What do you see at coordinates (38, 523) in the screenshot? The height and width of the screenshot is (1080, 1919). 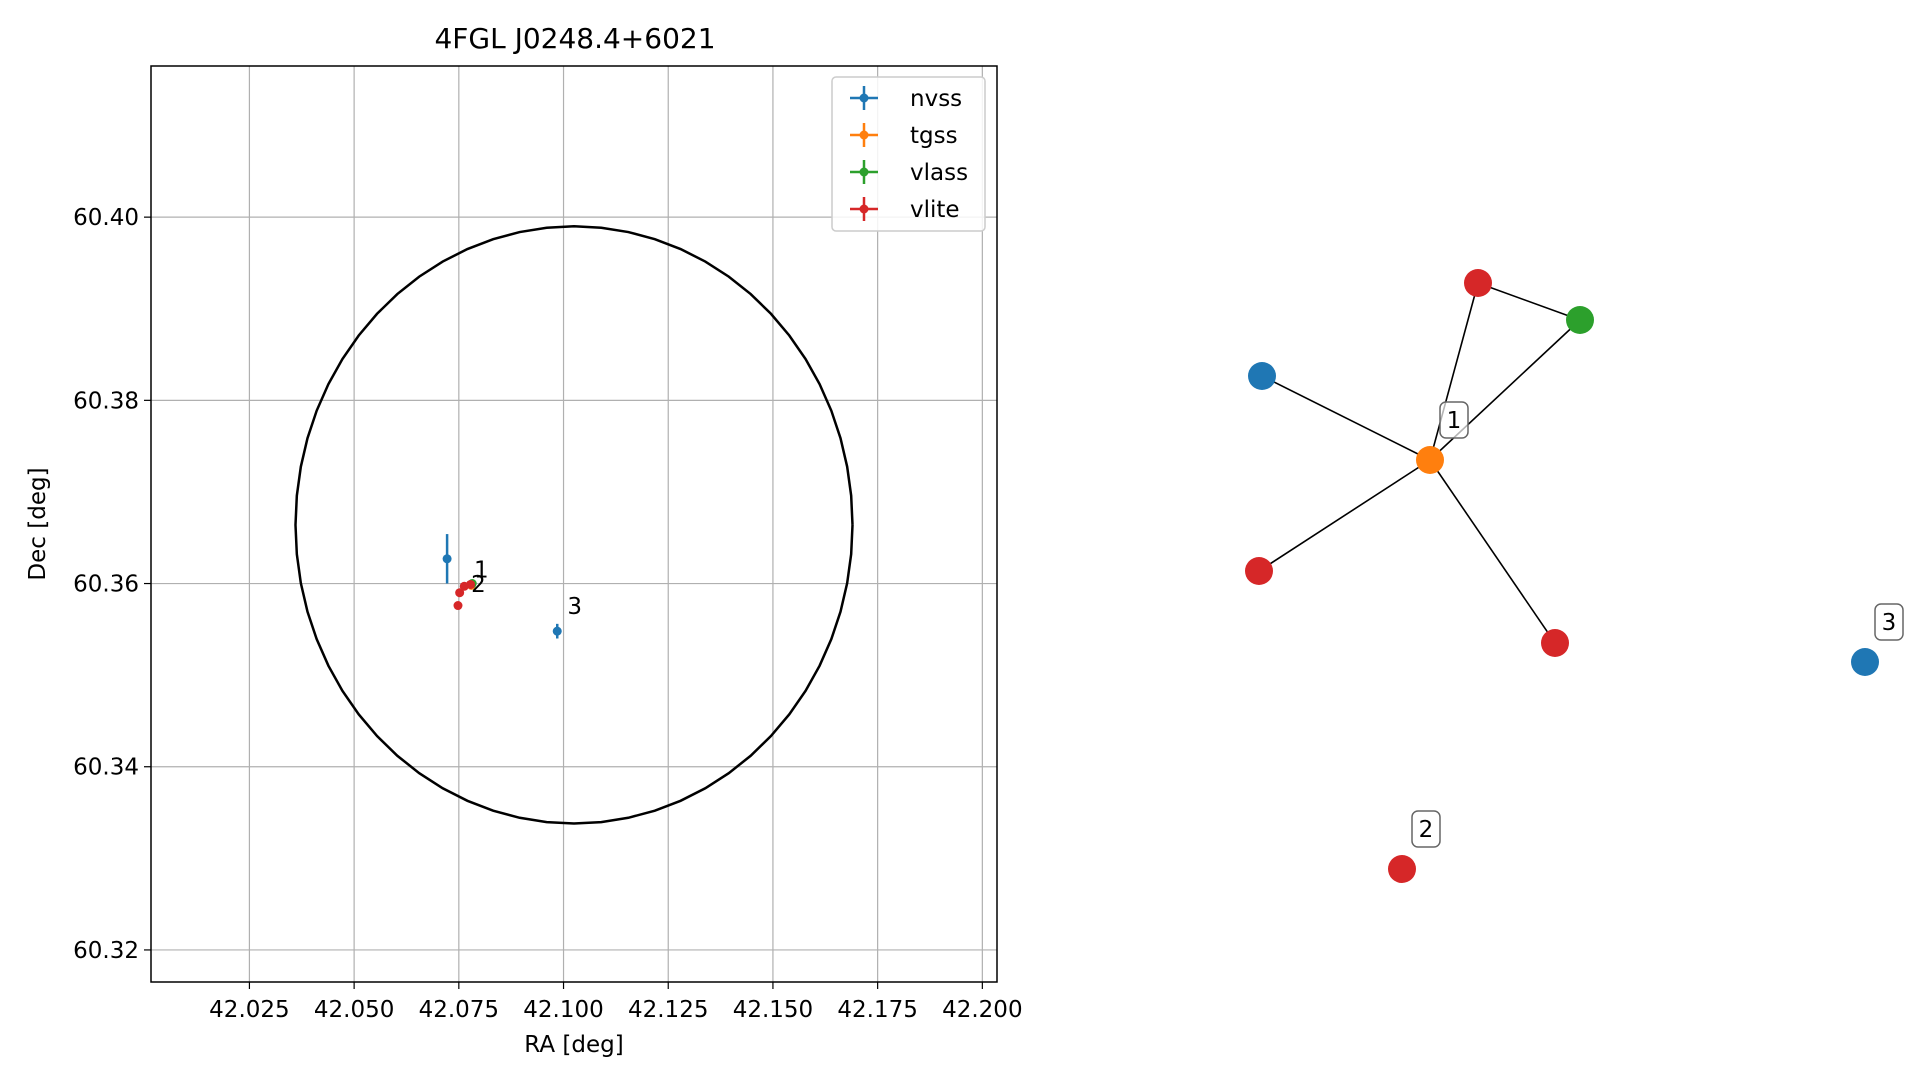 I see `y-axis-label: Dec [deg]` at bounding box center [38, 523].